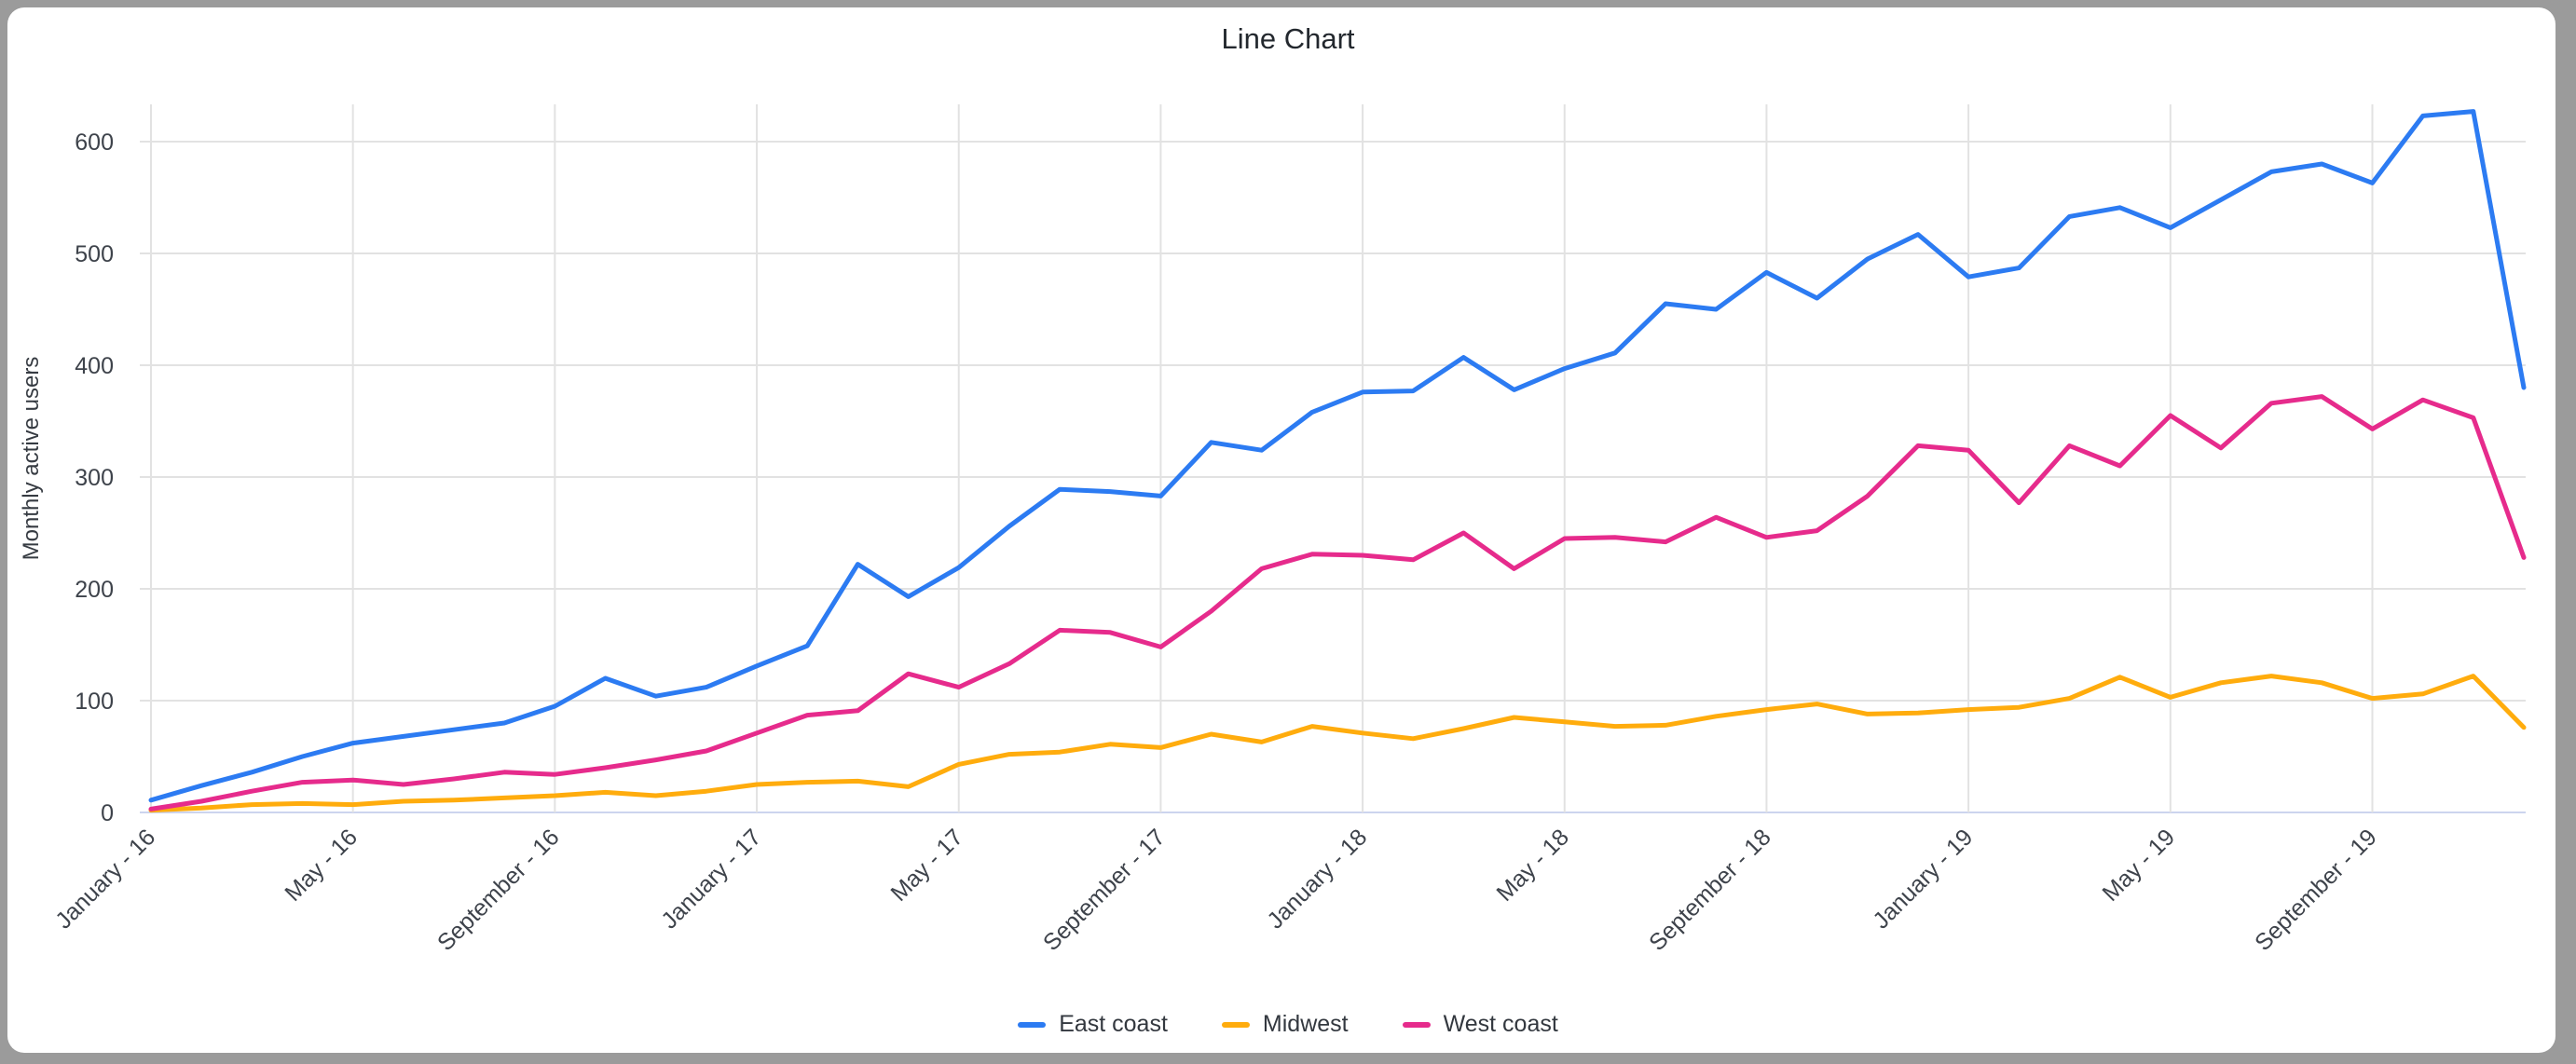  I want to click on x-tick-label: January - 18, so click(1317, 879).